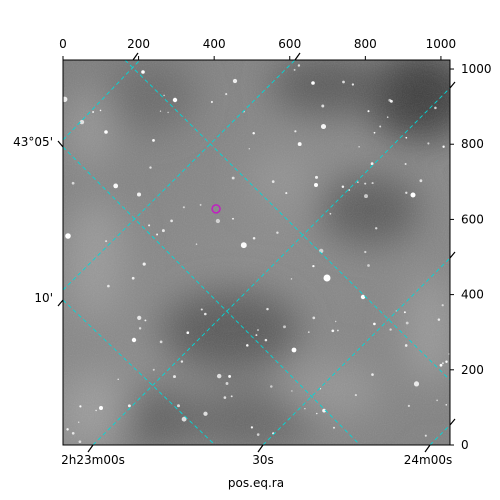 This screenshot has width=500, height=500. I want to click on top-tick-label: 800, so click(365, 44).